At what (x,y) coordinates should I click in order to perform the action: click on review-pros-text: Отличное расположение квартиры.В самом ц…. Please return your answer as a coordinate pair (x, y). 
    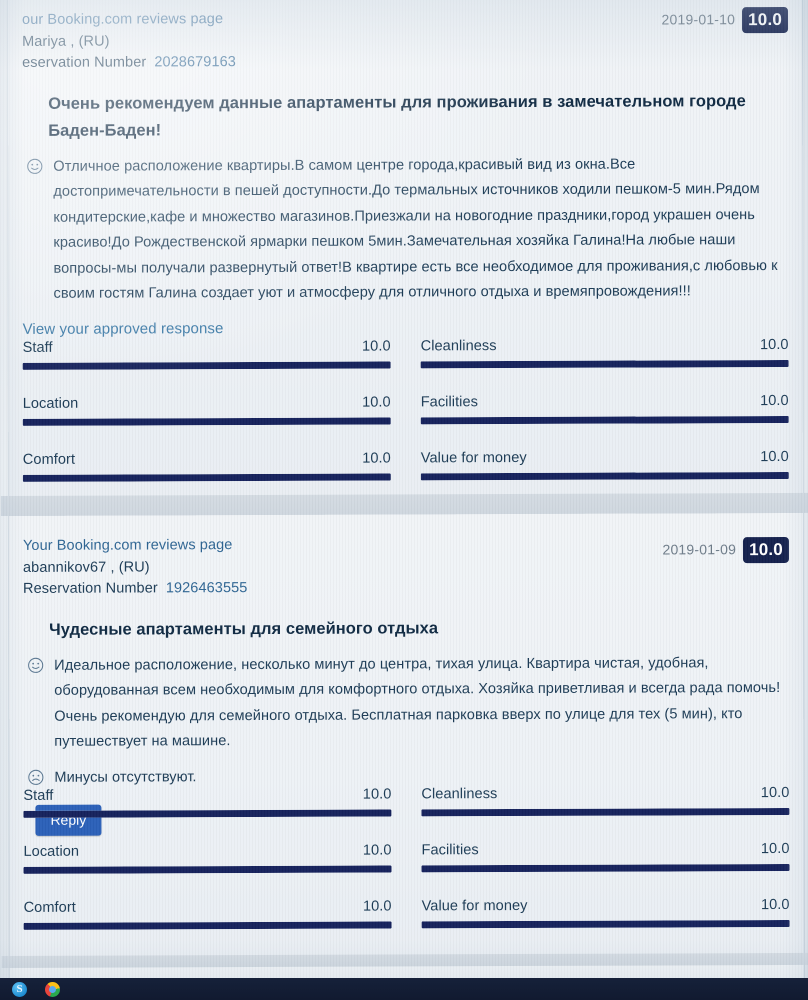
    Looking at the image, I should click on (415, 229).